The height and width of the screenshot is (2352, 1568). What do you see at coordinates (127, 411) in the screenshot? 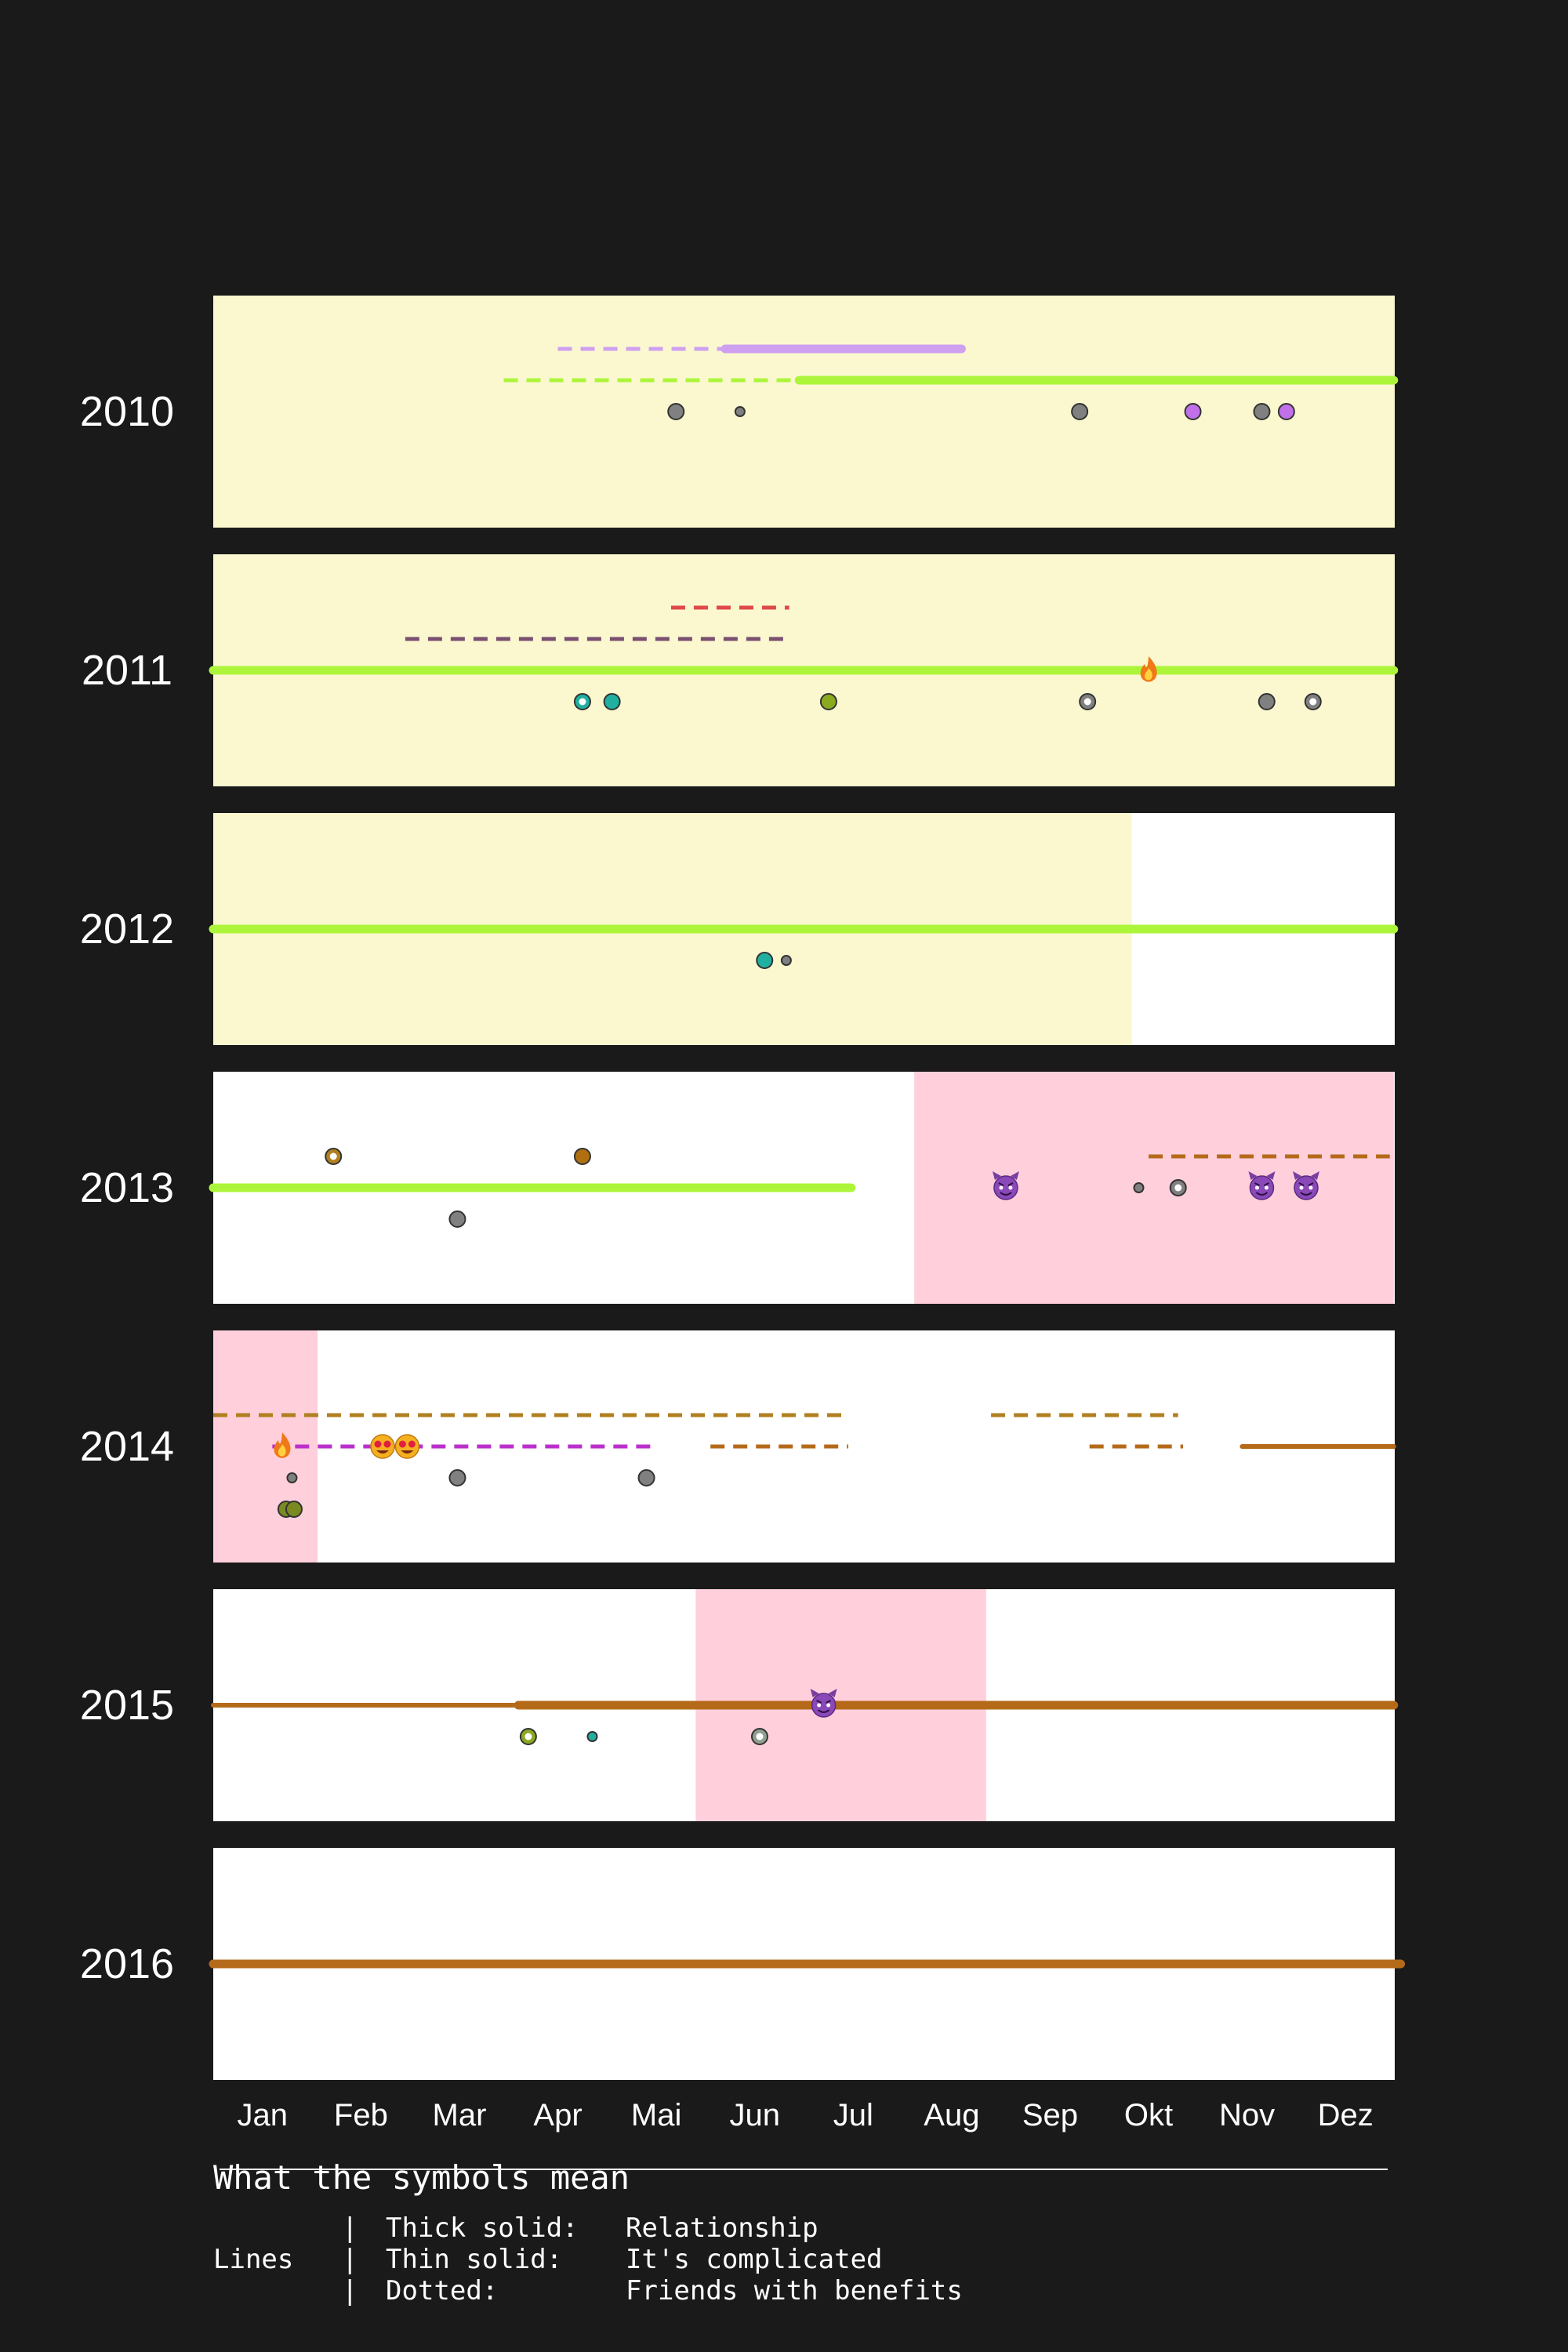
I see `year-label: 2010` at bounding box center [127, 411].